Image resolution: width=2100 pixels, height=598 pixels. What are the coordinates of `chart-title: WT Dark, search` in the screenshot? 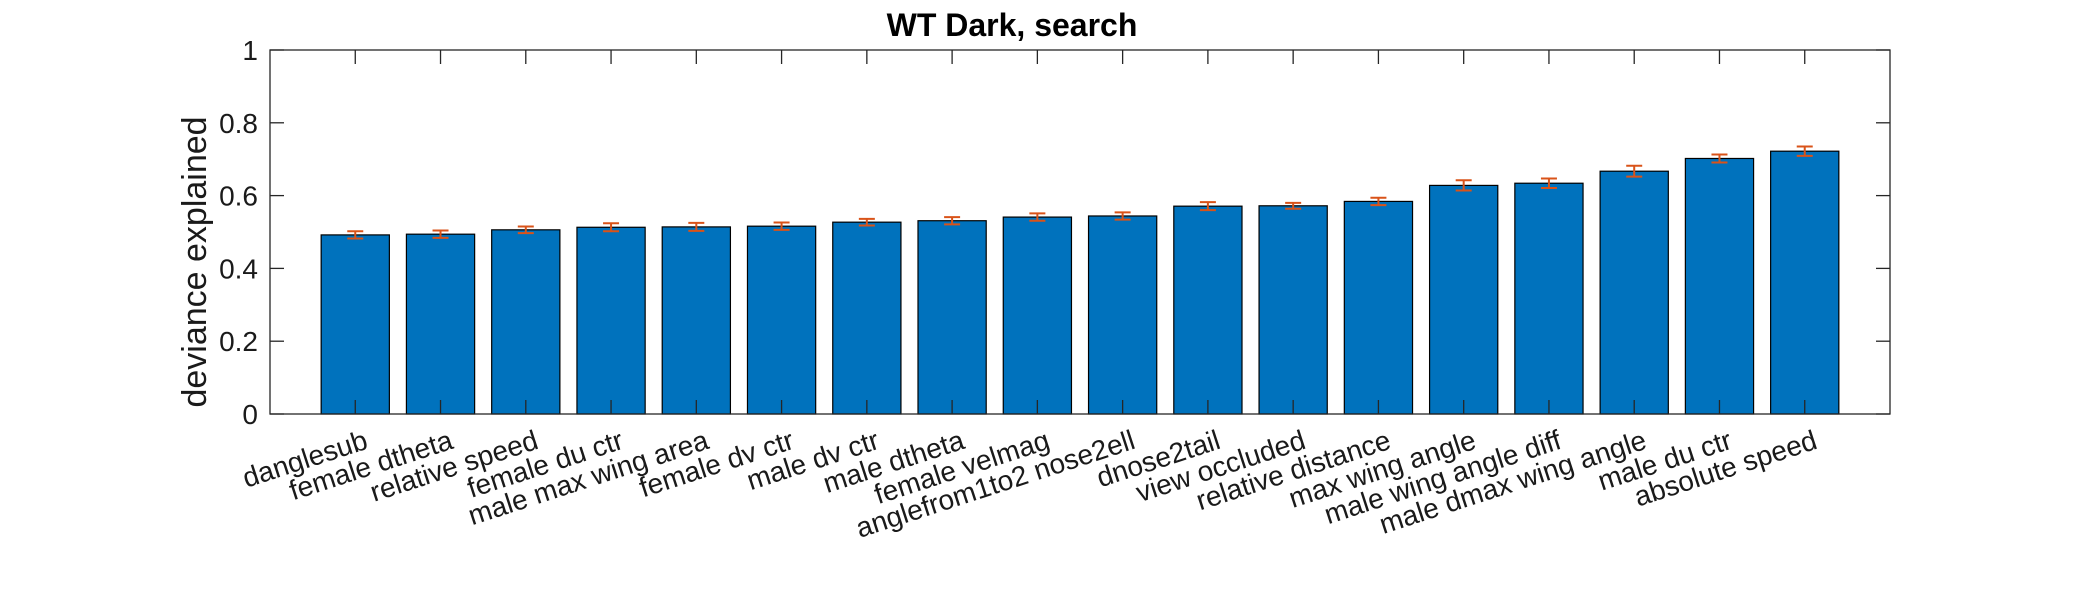 It's located at (1012, 25).